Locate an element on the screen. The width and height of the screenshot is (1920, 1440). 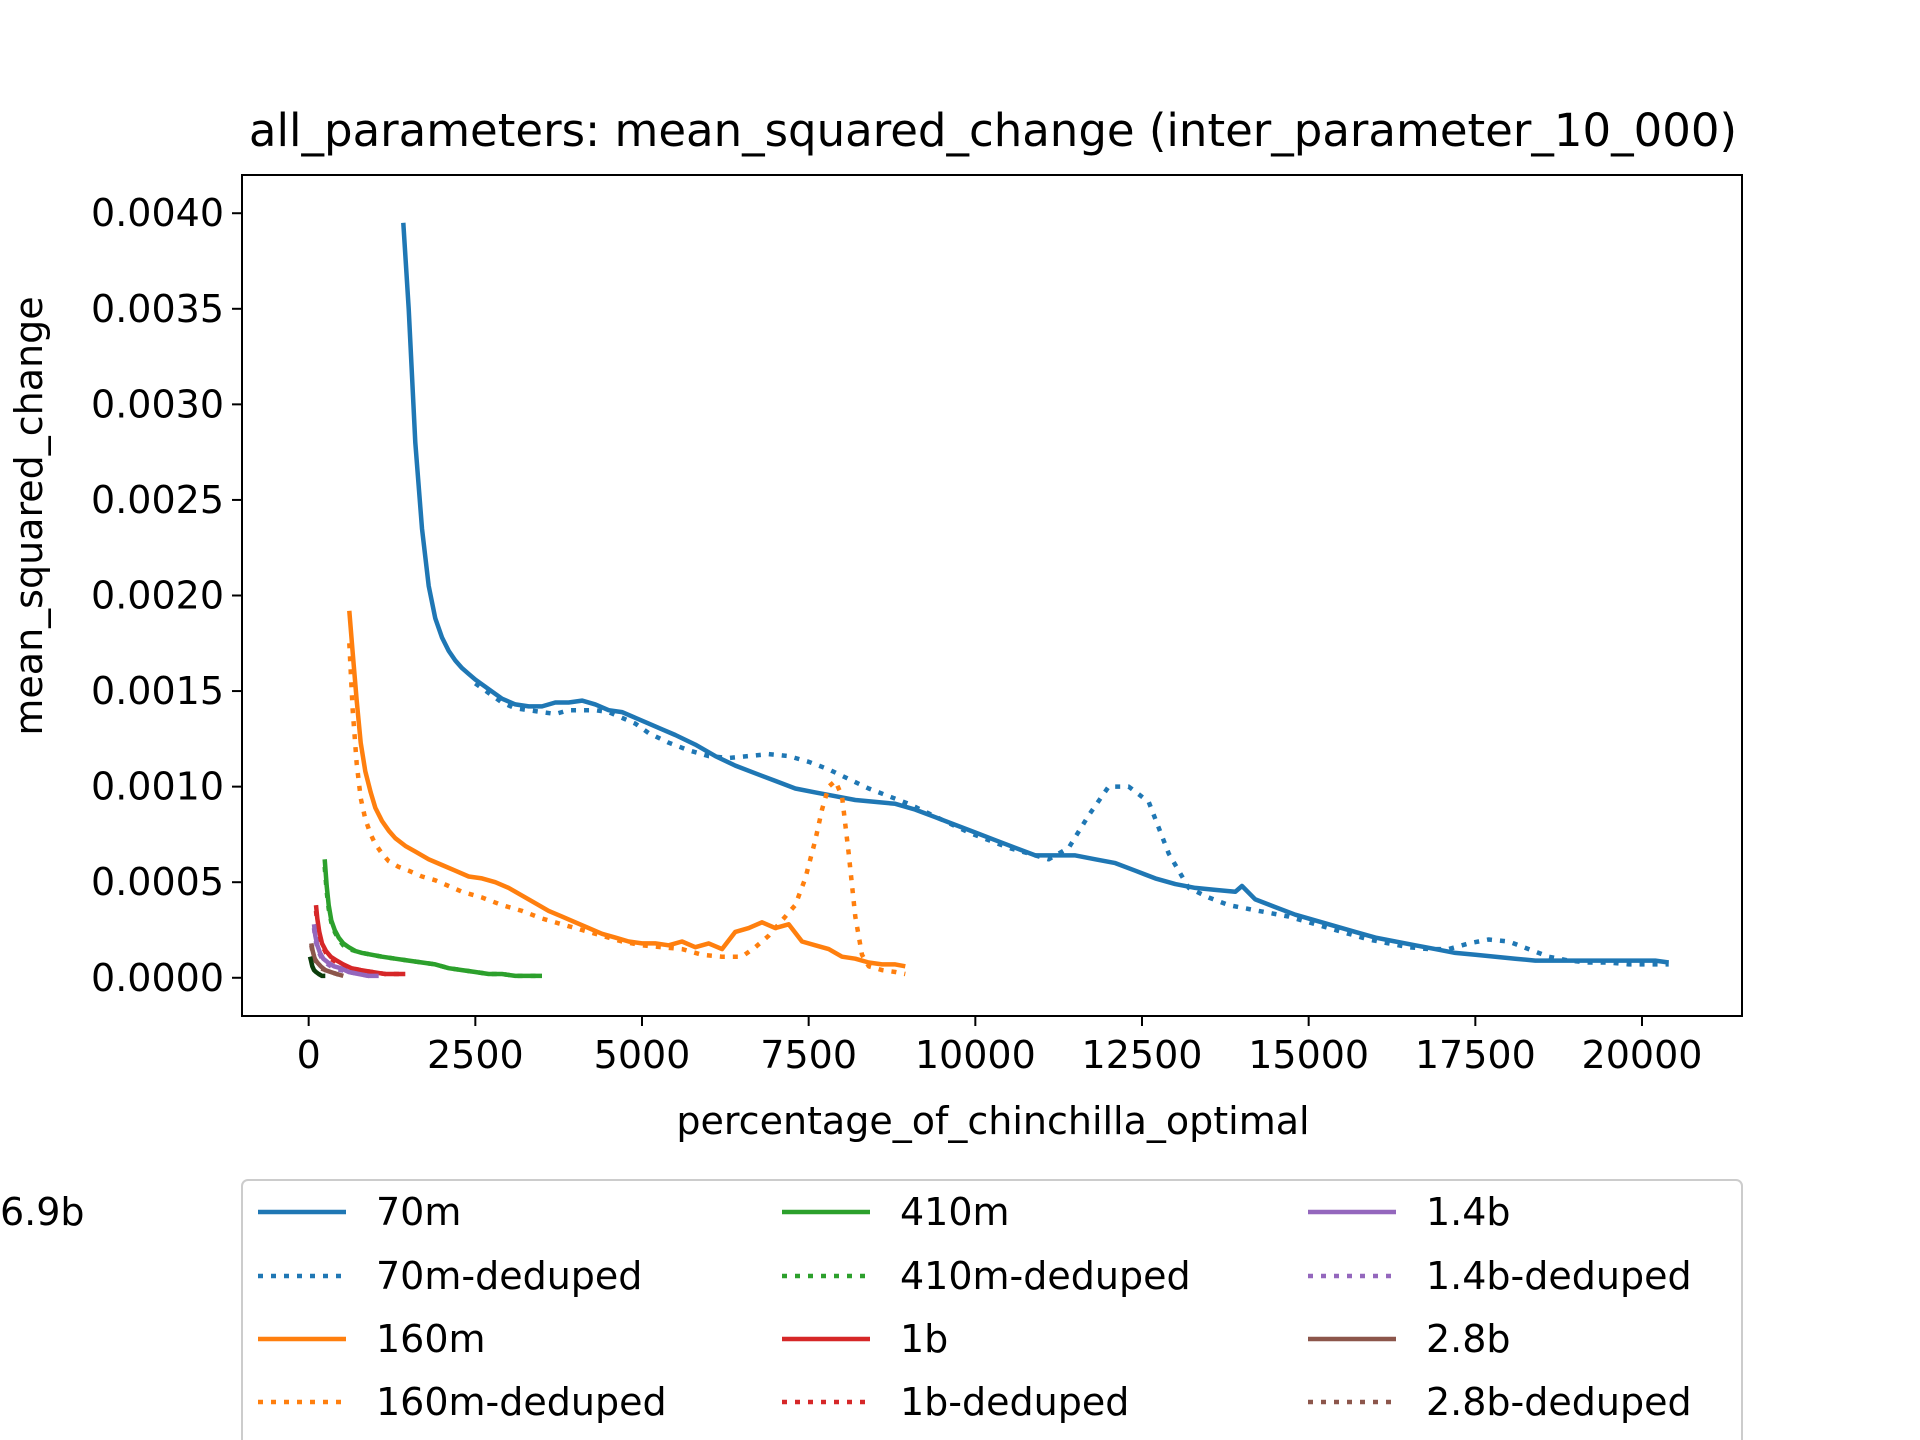
legend-item-70m-deduped: 70m-deduped is located at coordinates (450, 1276).